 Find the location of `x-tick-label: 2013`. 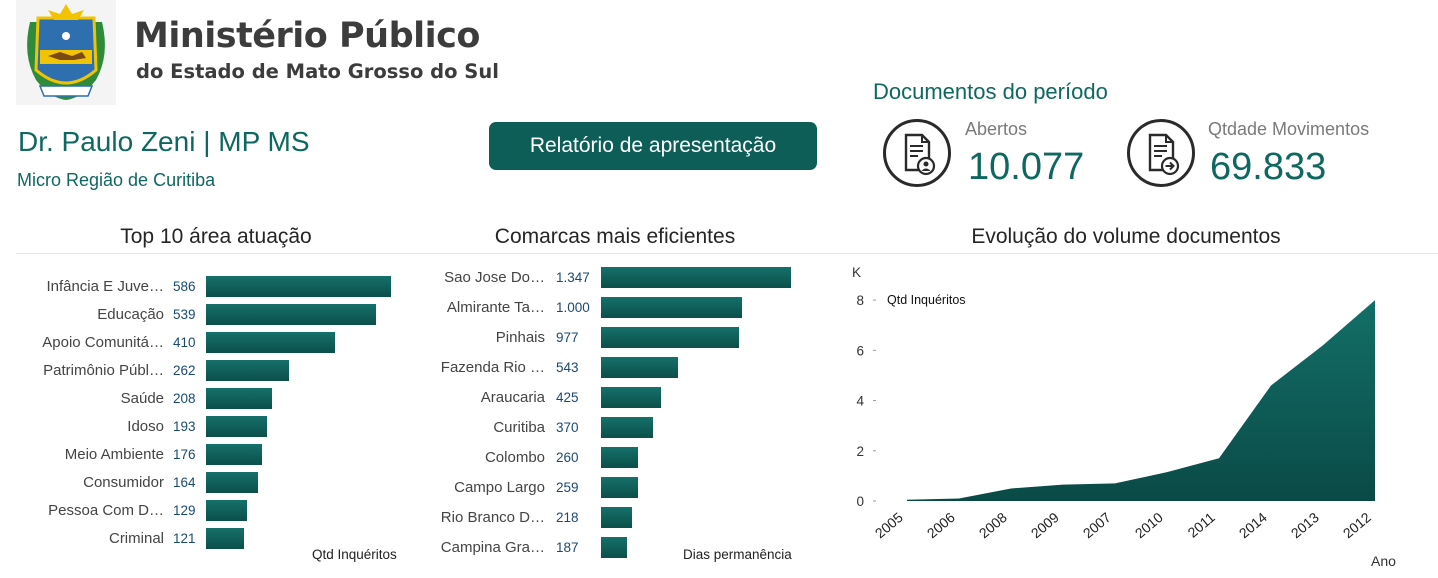

x-tick-label: 2013 is located at coordinates (1305, 525).